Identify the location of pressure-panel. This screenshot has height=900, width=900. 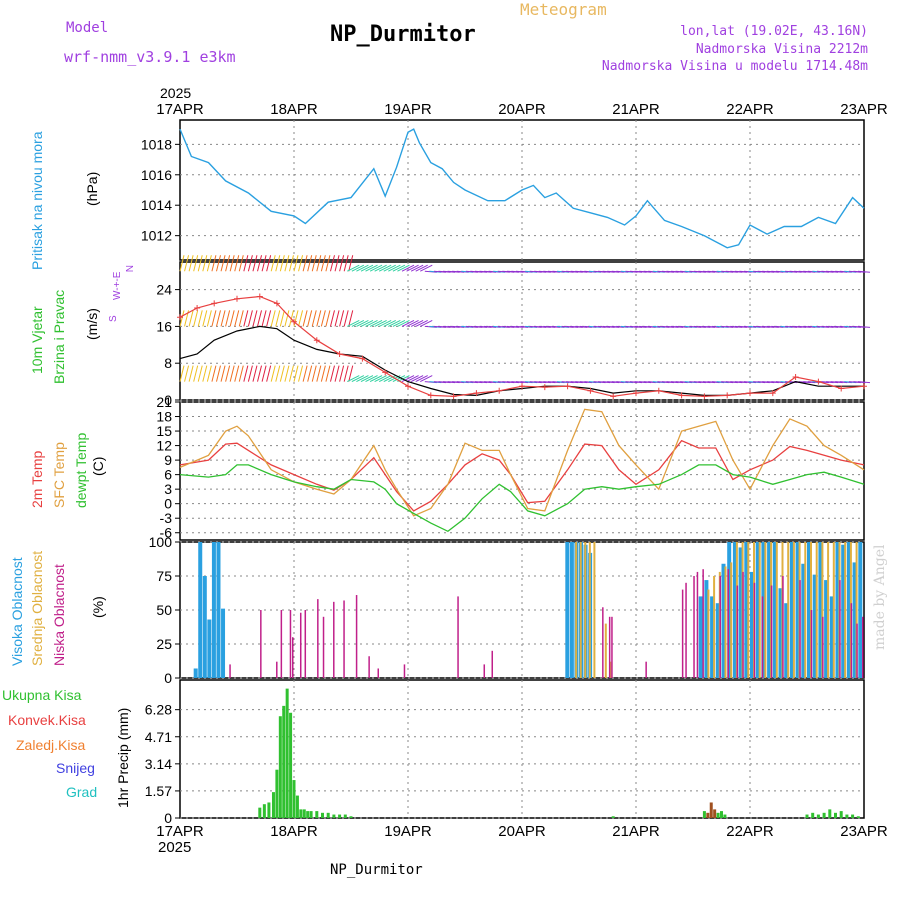
(522, 188).